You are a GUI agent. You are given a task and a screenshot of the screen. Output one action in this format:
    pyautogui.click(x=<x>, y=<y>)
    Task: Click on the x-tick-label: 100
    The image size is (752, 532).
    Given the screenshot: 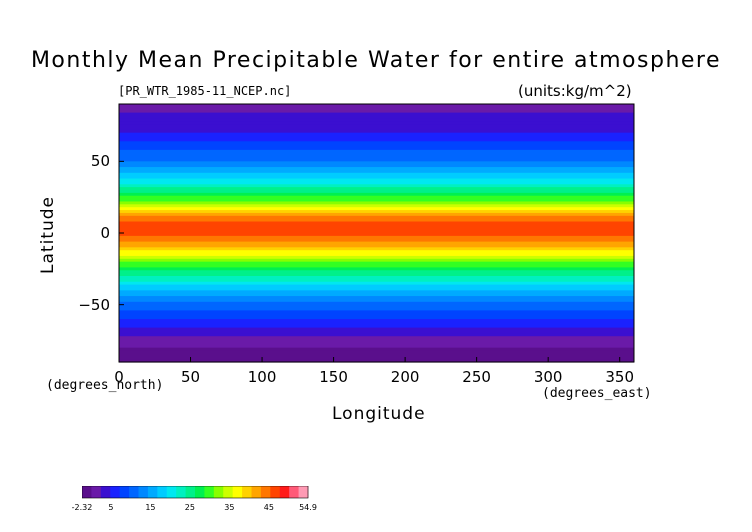 What is the action you would take?
    pyautogui.click(x=262, y=377)
    